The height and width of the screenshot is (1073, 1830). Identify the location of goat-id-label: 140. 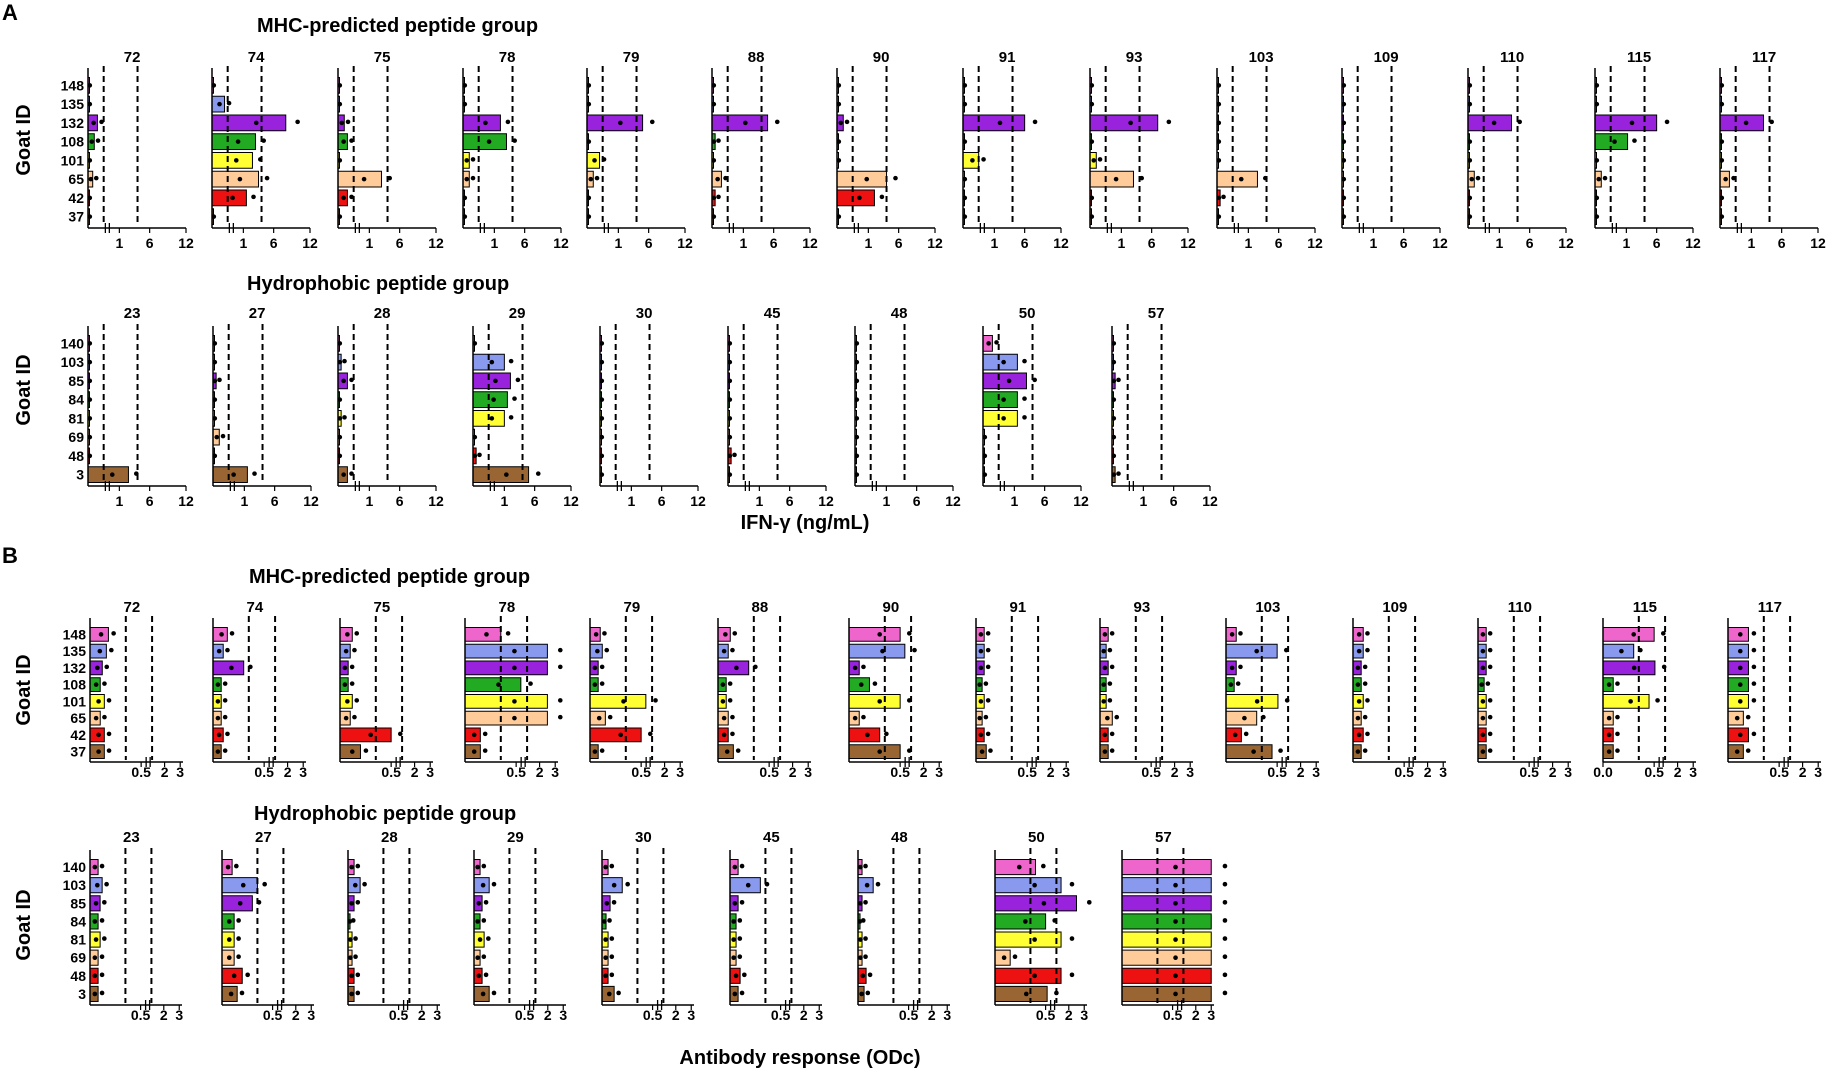
(75, 867).